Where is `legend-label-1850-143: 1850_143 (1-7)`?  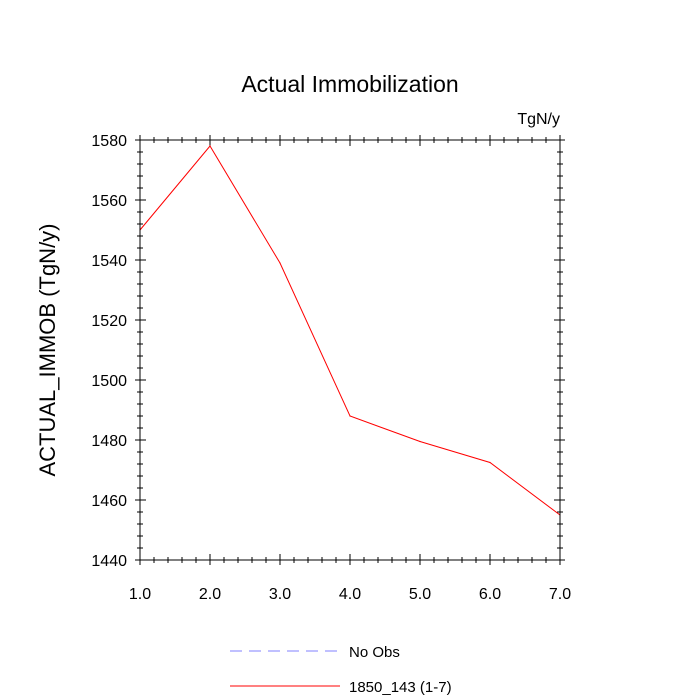 legend-label-1850-143: 1850_143 (1-7) is located at coordinates (400, 687).